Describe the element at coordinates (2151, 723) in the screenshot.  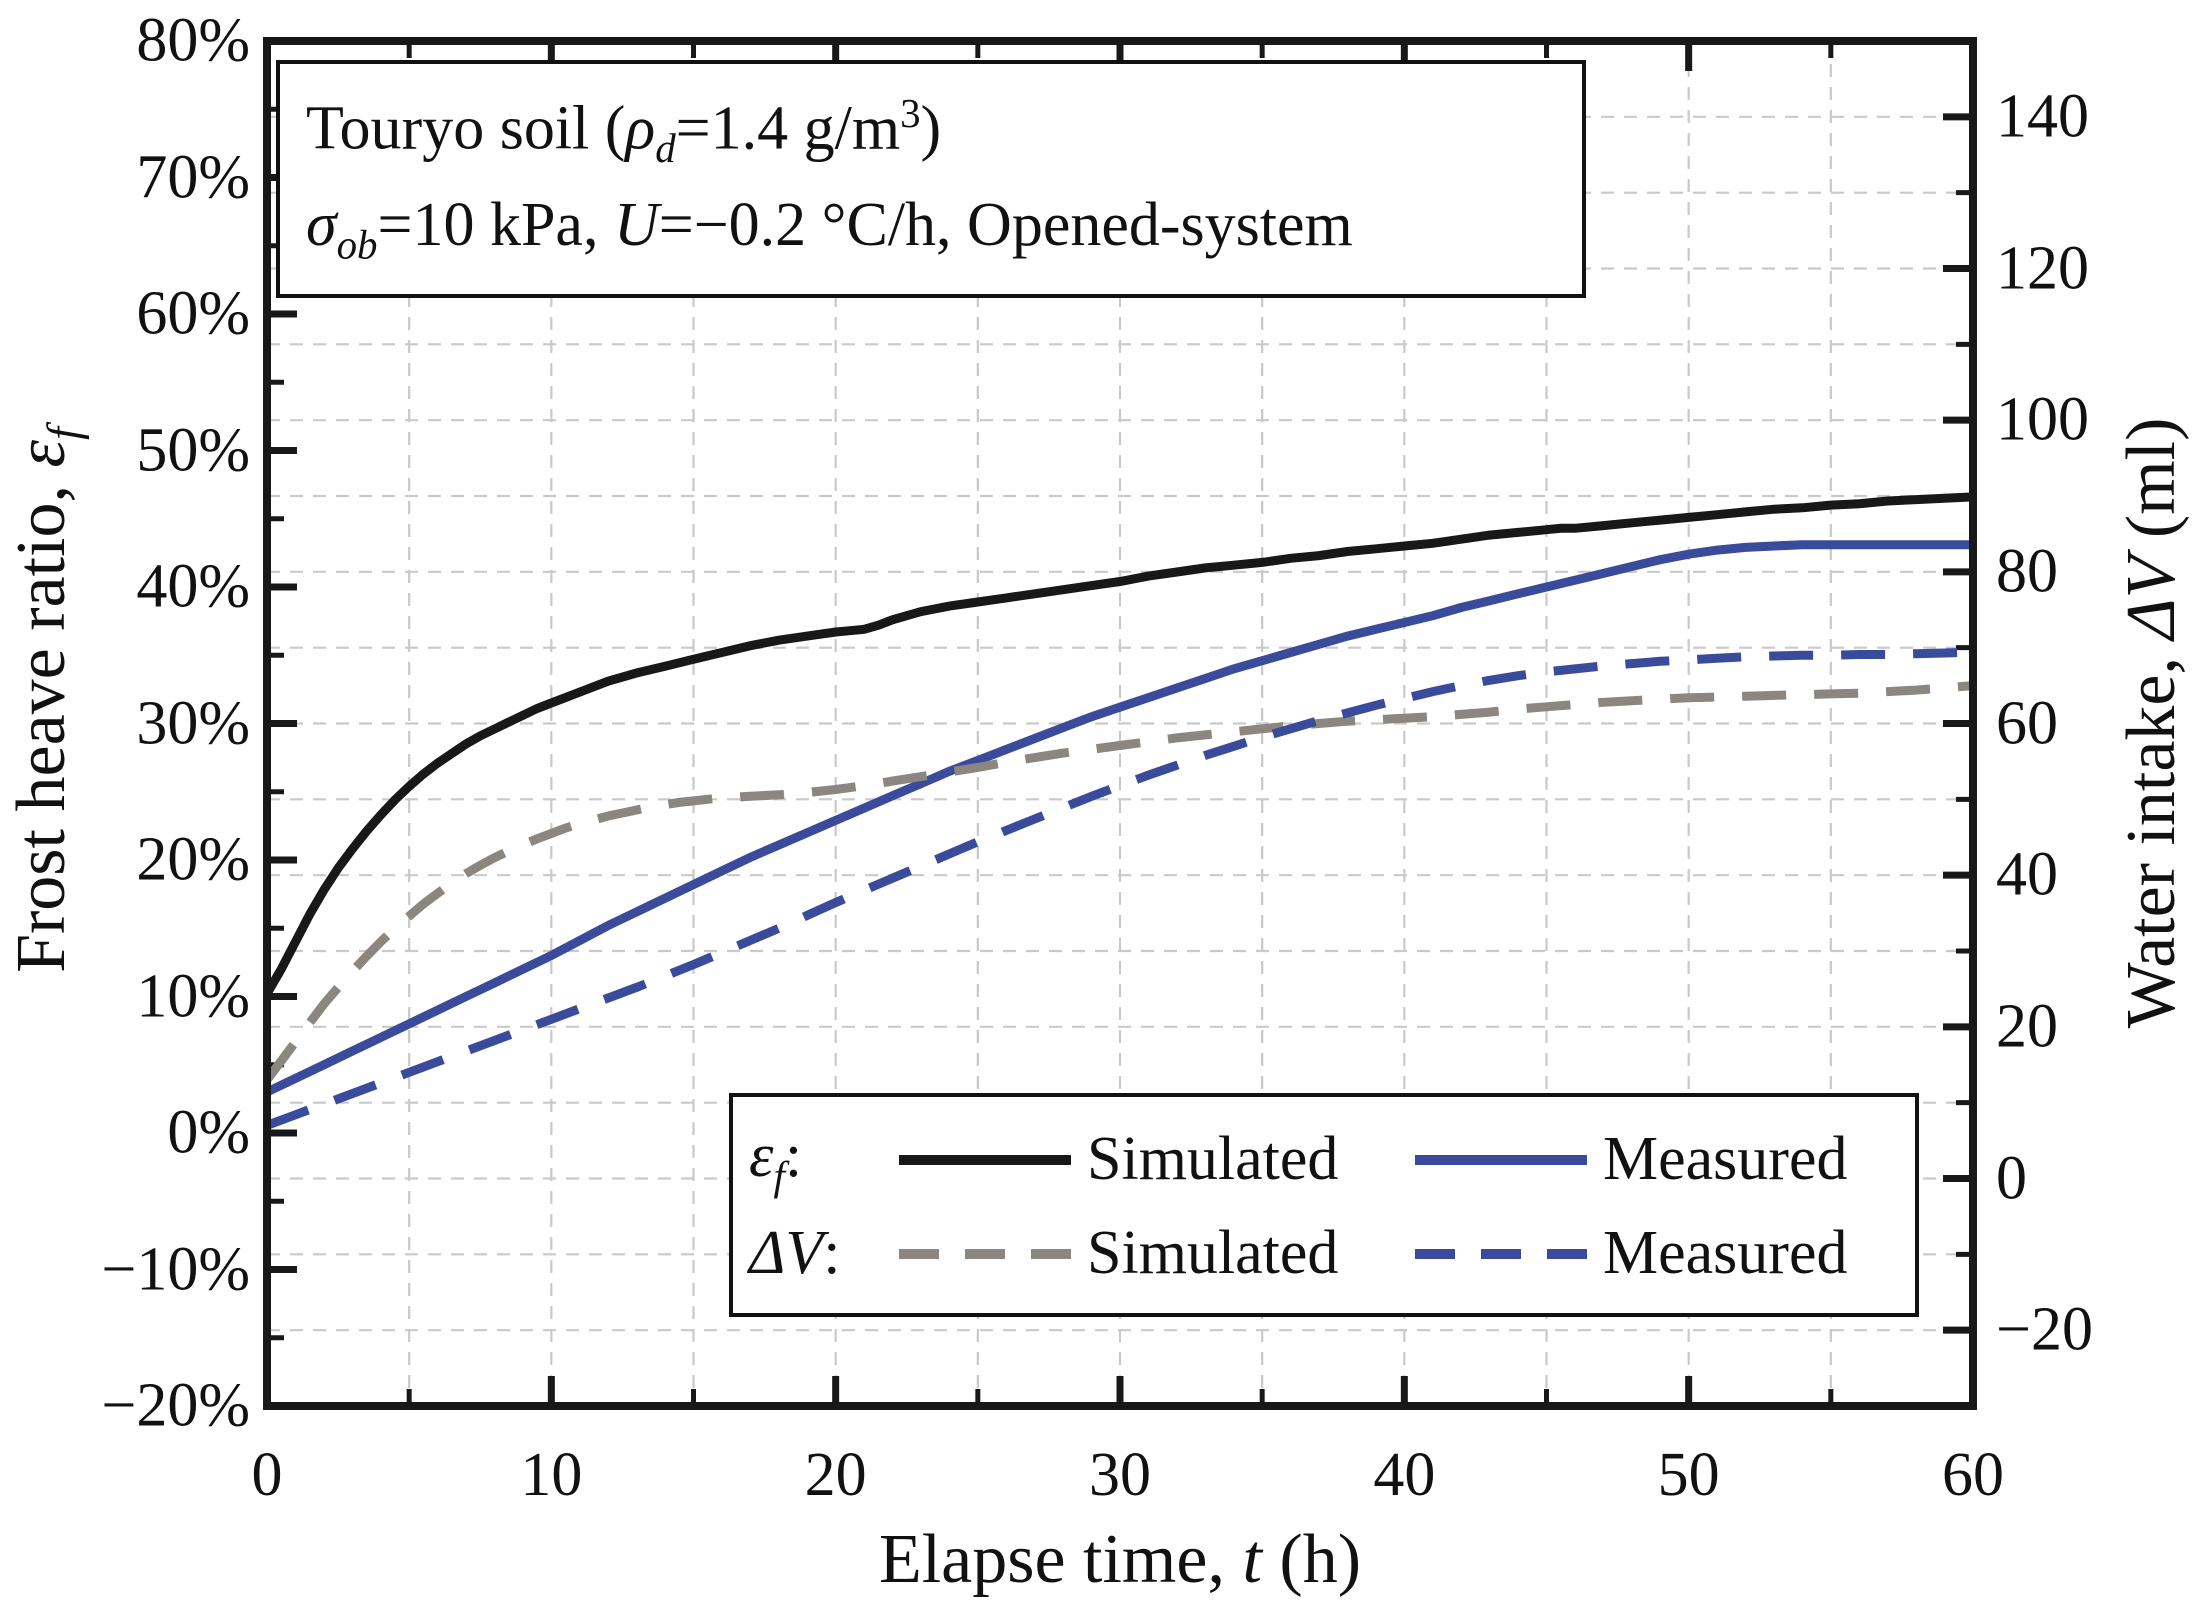
I see `right-axis-title: Water intake, ΔV (ml)` at that location.